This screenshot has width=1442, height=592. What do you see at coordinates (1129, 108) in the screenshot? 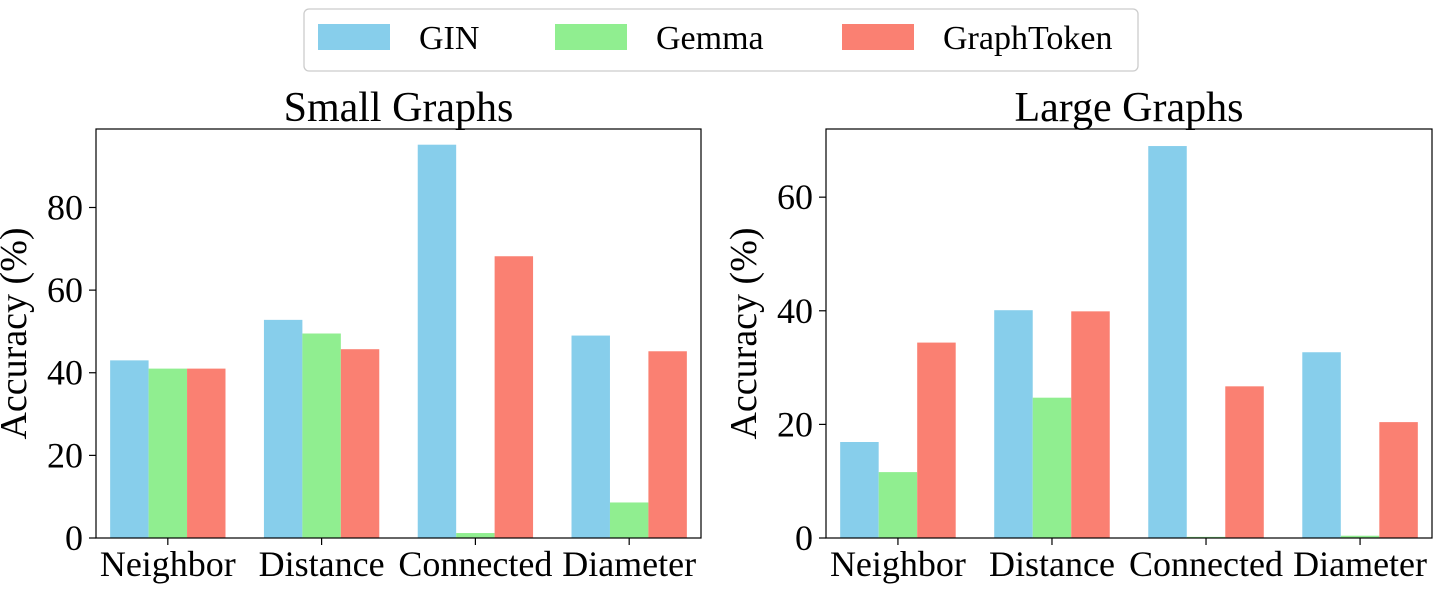
I see `chart-title: Large Graphs` at bounding box center [1129, 108].